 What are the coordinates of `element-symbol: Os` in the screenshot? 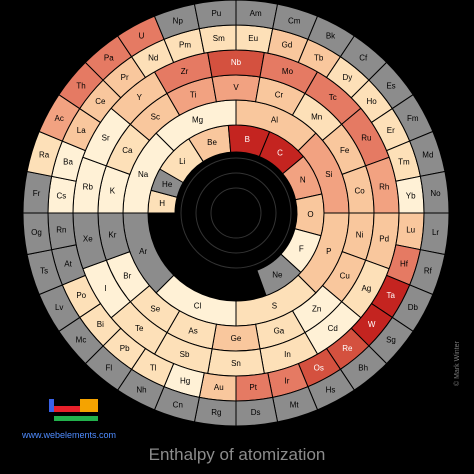 It's located at (319, 367).